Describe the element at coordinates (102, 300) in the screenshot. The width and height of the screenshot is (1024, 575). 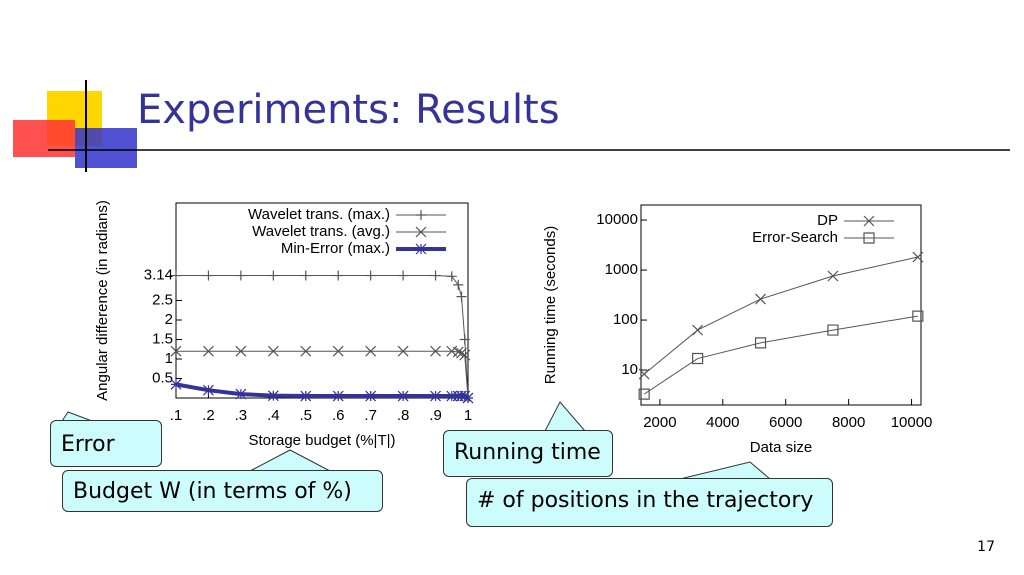
I see `y-axis-label: Angular difference (in radians)` at that location.